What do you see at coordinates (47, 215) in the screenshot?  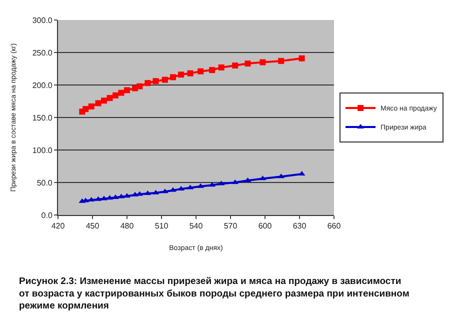 I see `y-tick-label: 0.0` at bounding box center [47, 215].